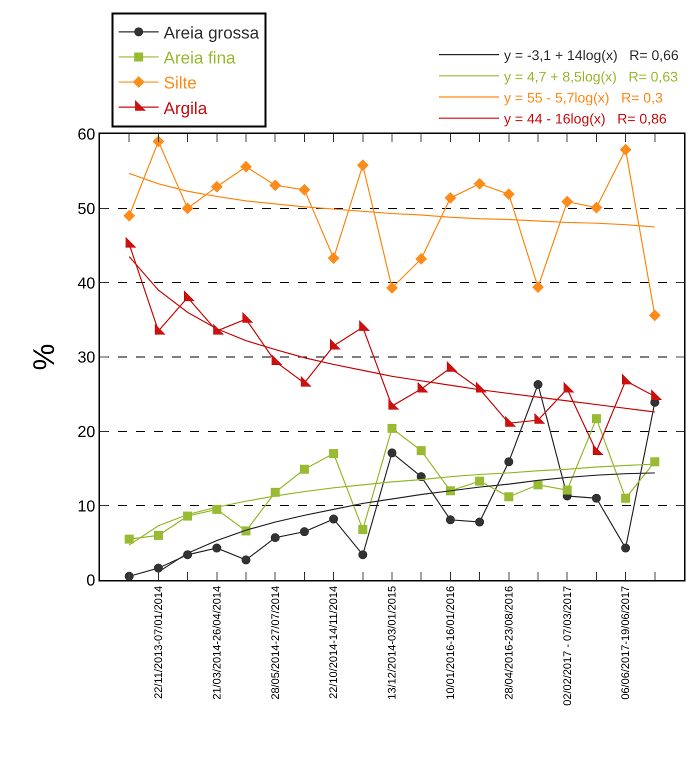  I want to click on y-tick-label: 20, so click(87, 432).